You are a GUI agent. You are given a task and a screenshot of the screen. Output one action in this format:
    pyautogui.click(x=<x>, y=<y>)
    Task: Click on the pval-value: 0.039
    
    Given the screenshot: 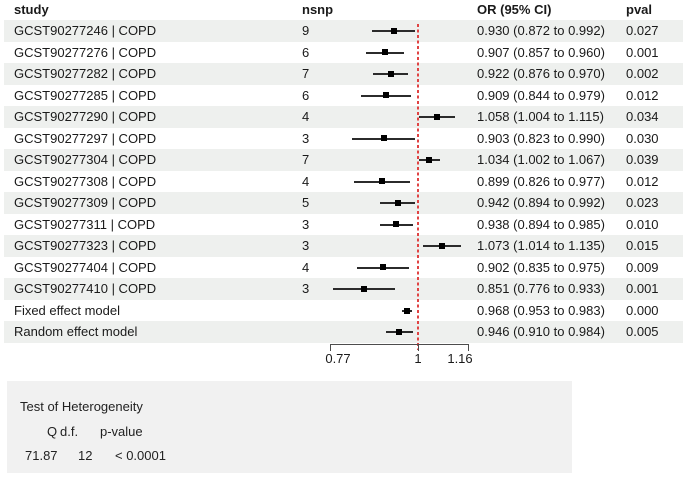 What is the action you would take?
    pyautogui.click(x=642, y=160)
    